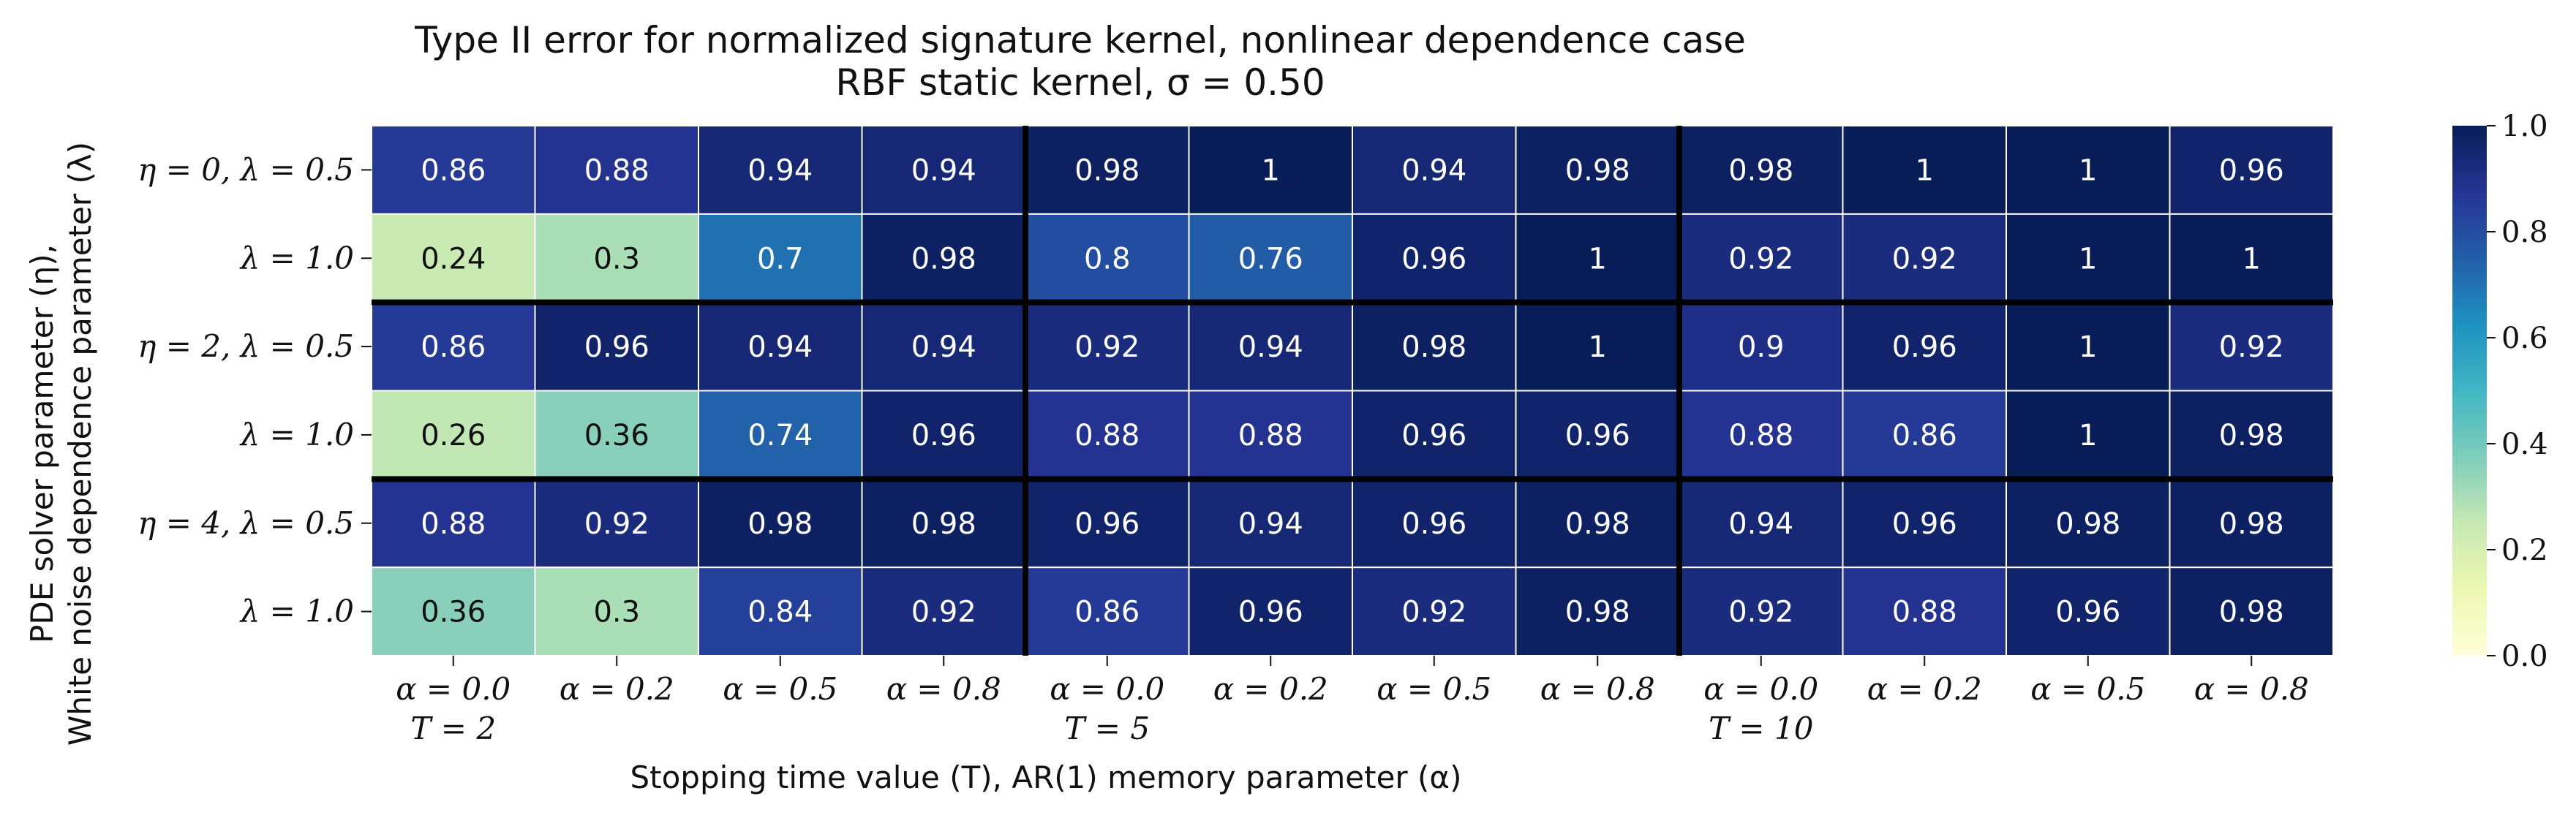  What do you see at coordinates (2517, 391) in the screenshot?
I see `colorbar-ticks: 0.0 0.2 0.4 0.6 0.8 1.0` at bounding box center [2517, 391].